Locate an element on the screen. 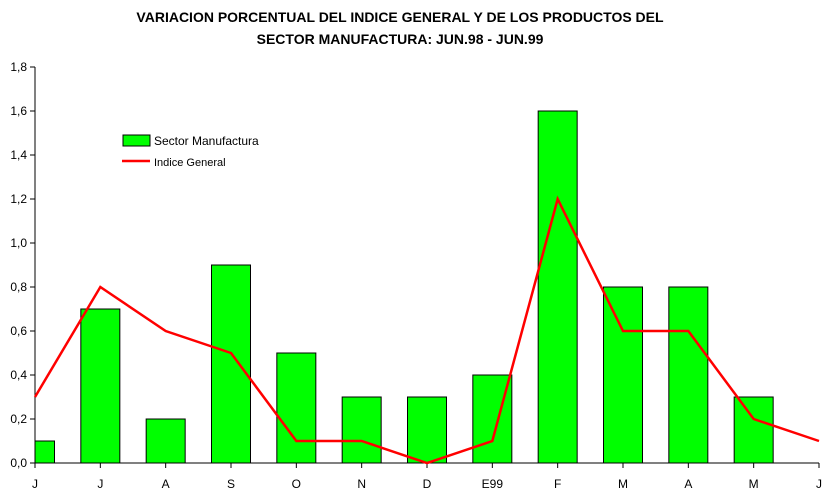 Image resolution: width=837 pixels, height=498 pixels. y-tick-label: 0,6 is located at coordinates (18, 331).